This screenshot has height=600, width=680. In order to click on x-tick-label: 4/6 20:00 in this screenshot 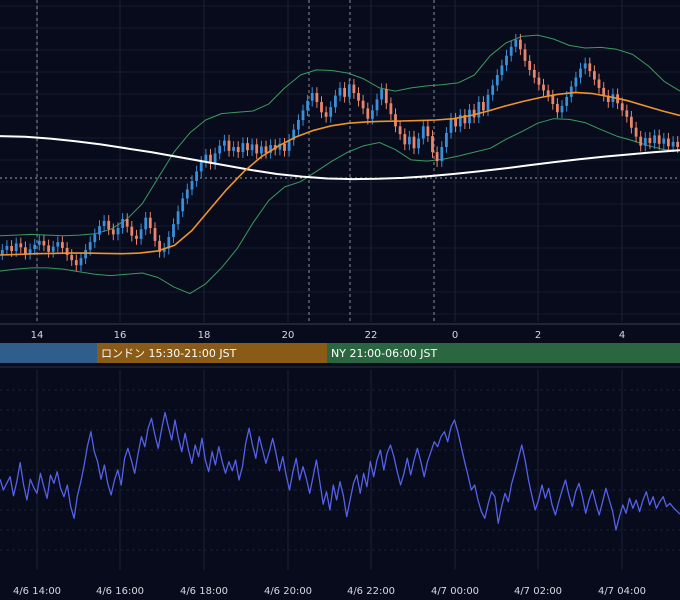, I will do `click(288, 591)`.